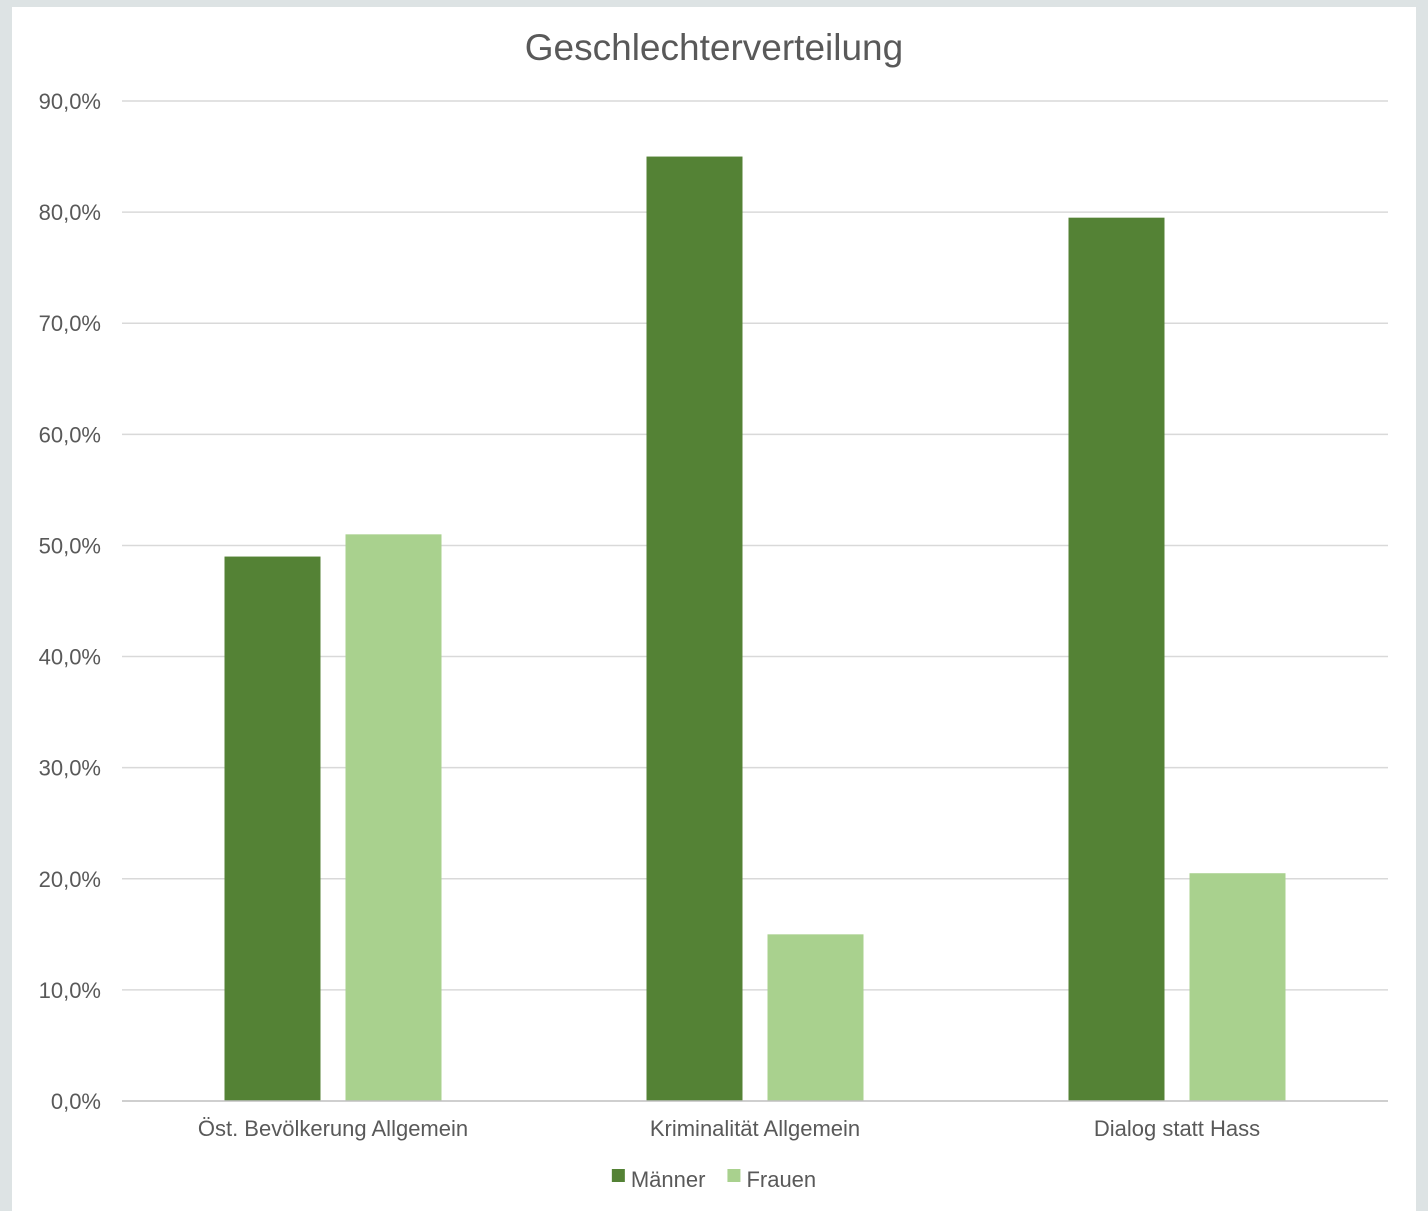 This screenshot has width=1428, height=1211. What do you see at coordinates (618, 1175) in the screenshot?
I see `legend-swatch-maenner` at bounding box center [618, 1175].